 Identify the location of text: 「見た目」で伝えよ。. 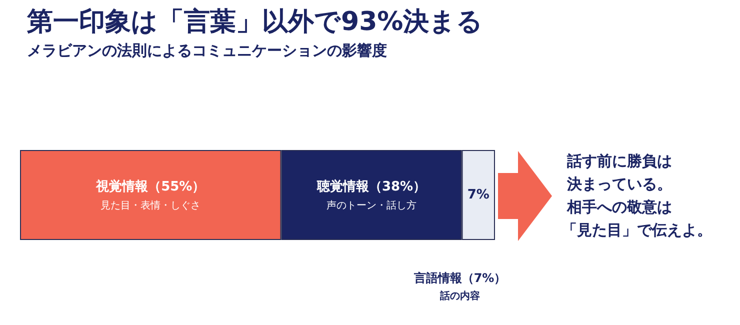
(637, 230).